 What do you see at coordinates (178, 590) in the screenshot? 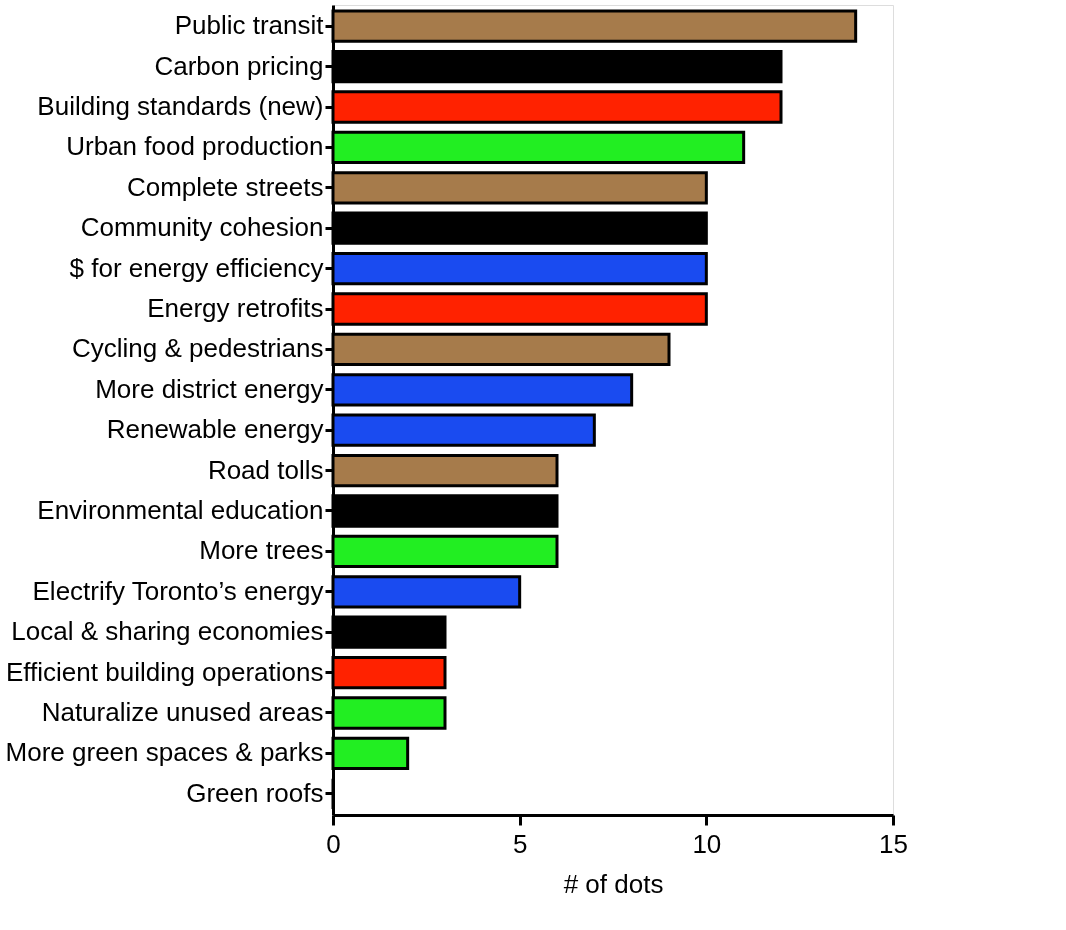
I see `y-tick-label: Electrify Toronto’s energy` at bounding box center [178, 590].